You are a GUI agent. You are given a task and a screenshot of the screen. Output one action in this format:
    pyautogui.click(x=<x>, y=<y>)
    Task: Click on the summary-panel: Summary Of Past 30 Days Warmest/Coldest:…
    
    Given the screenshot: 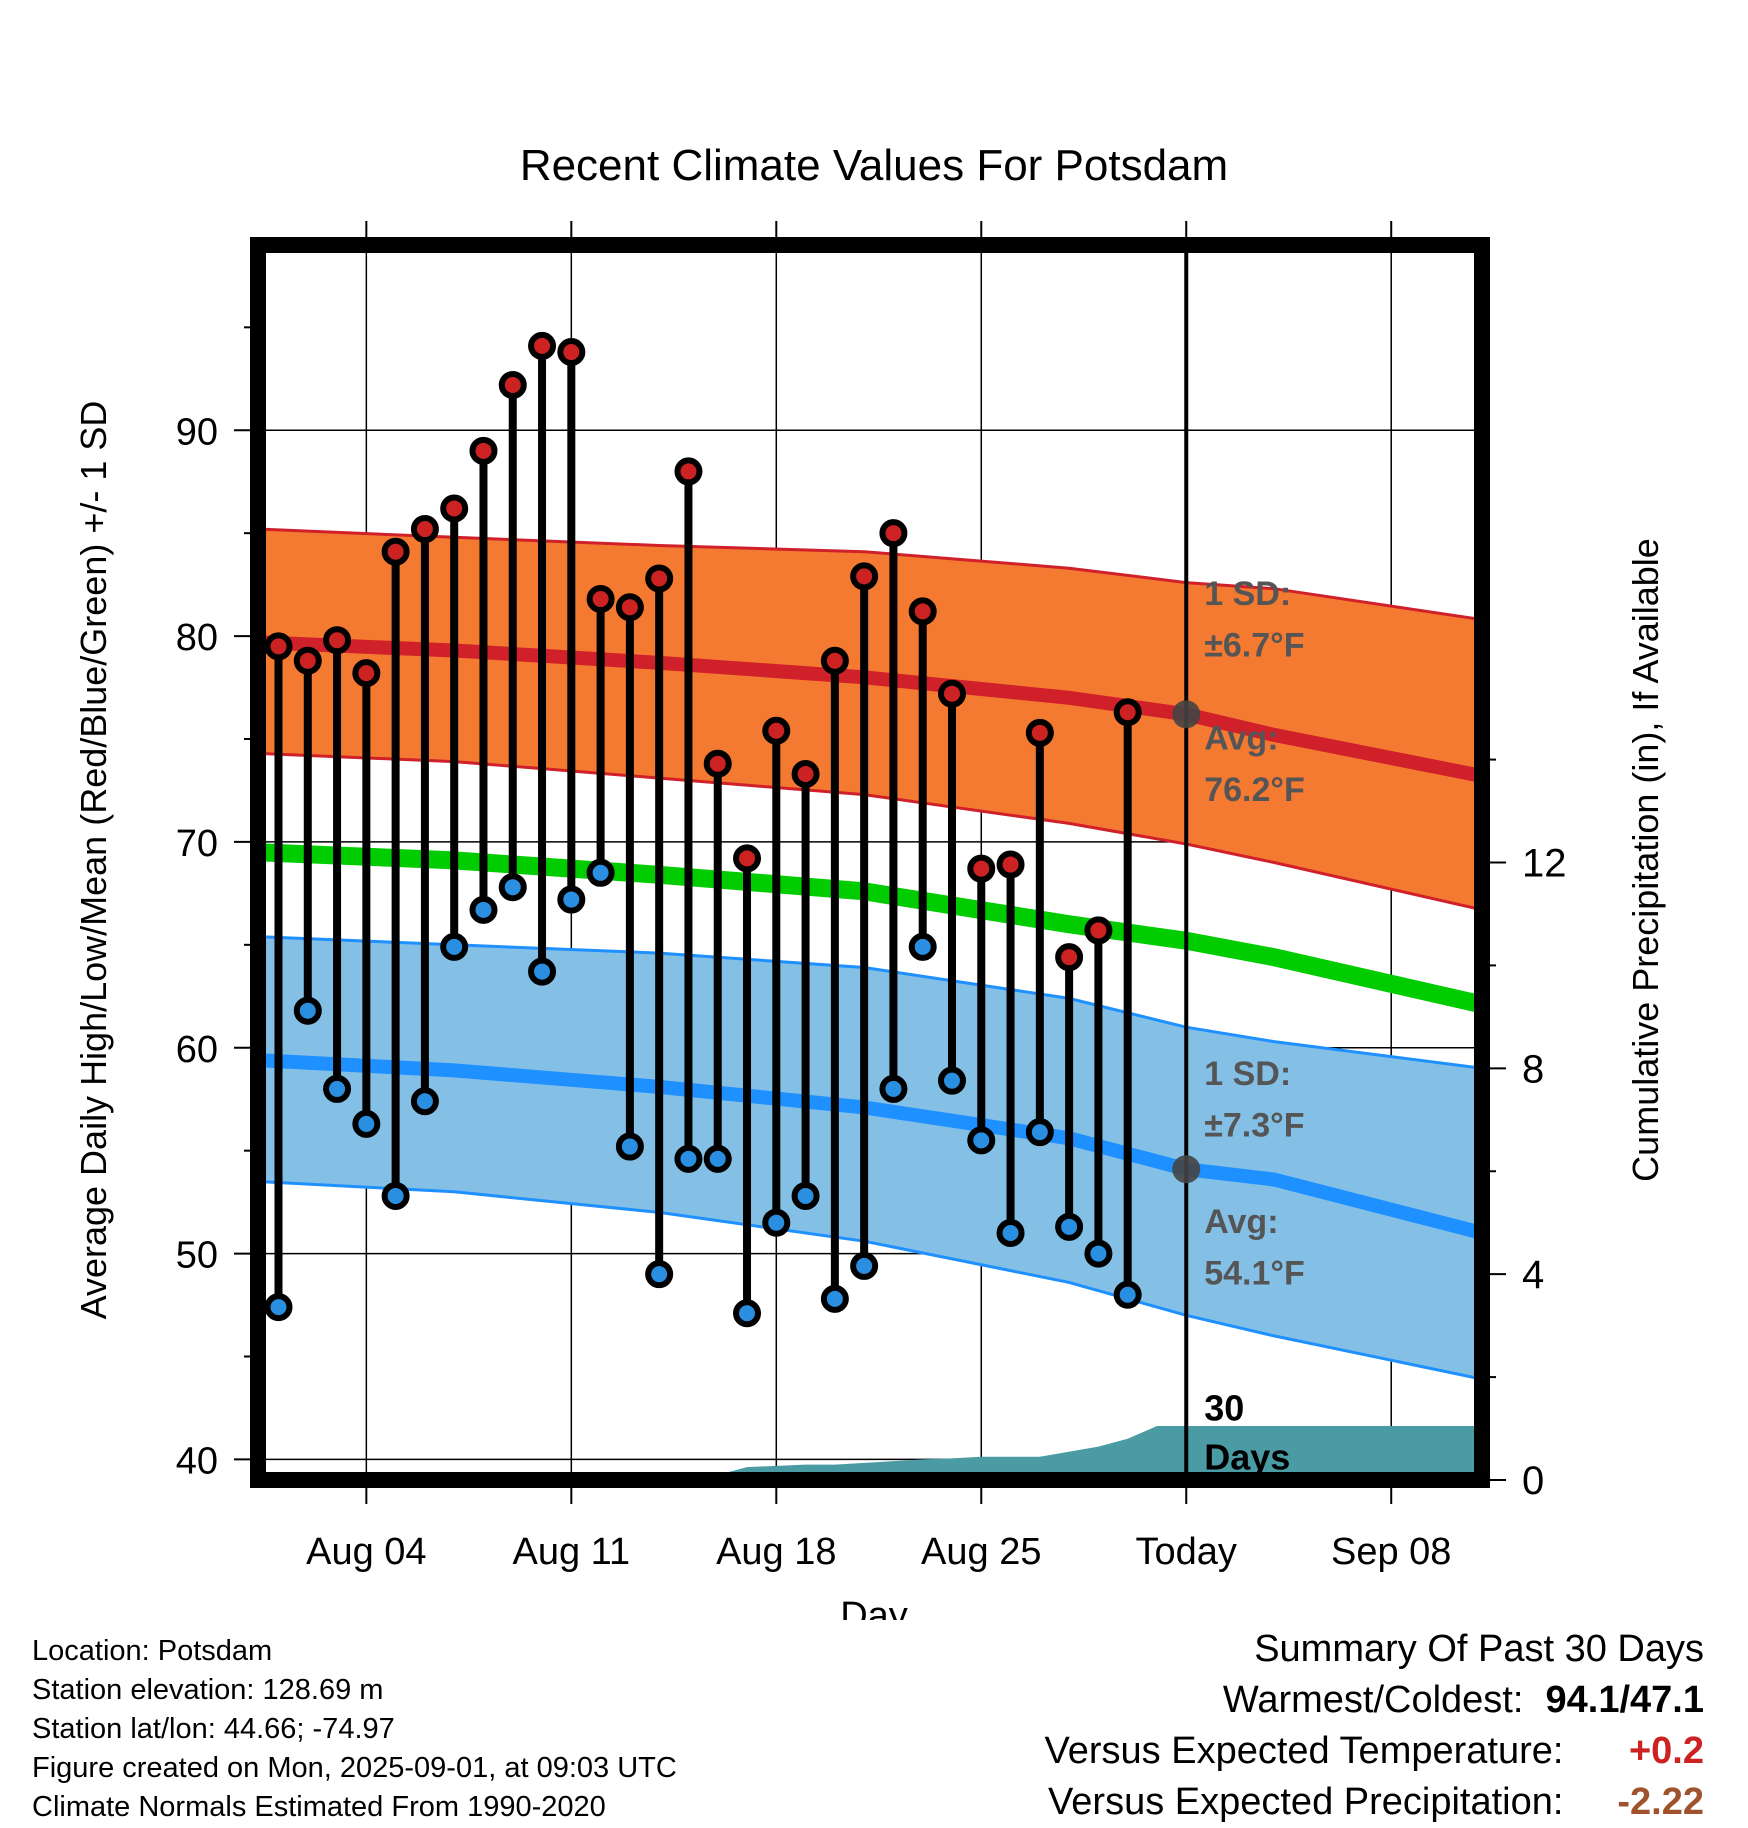 What is the action you would take?
    pyautogui.click(x=1374, y=1726)
    